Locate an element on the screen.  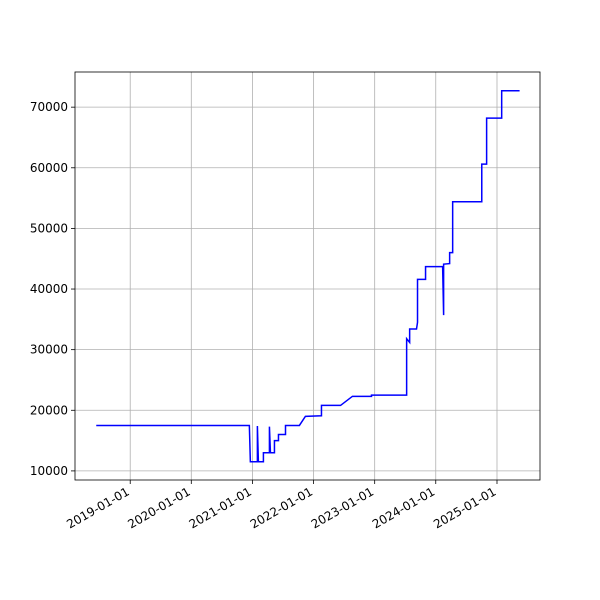
x-tick-label: 2024-01-01 is located at coordinates (403, 507).